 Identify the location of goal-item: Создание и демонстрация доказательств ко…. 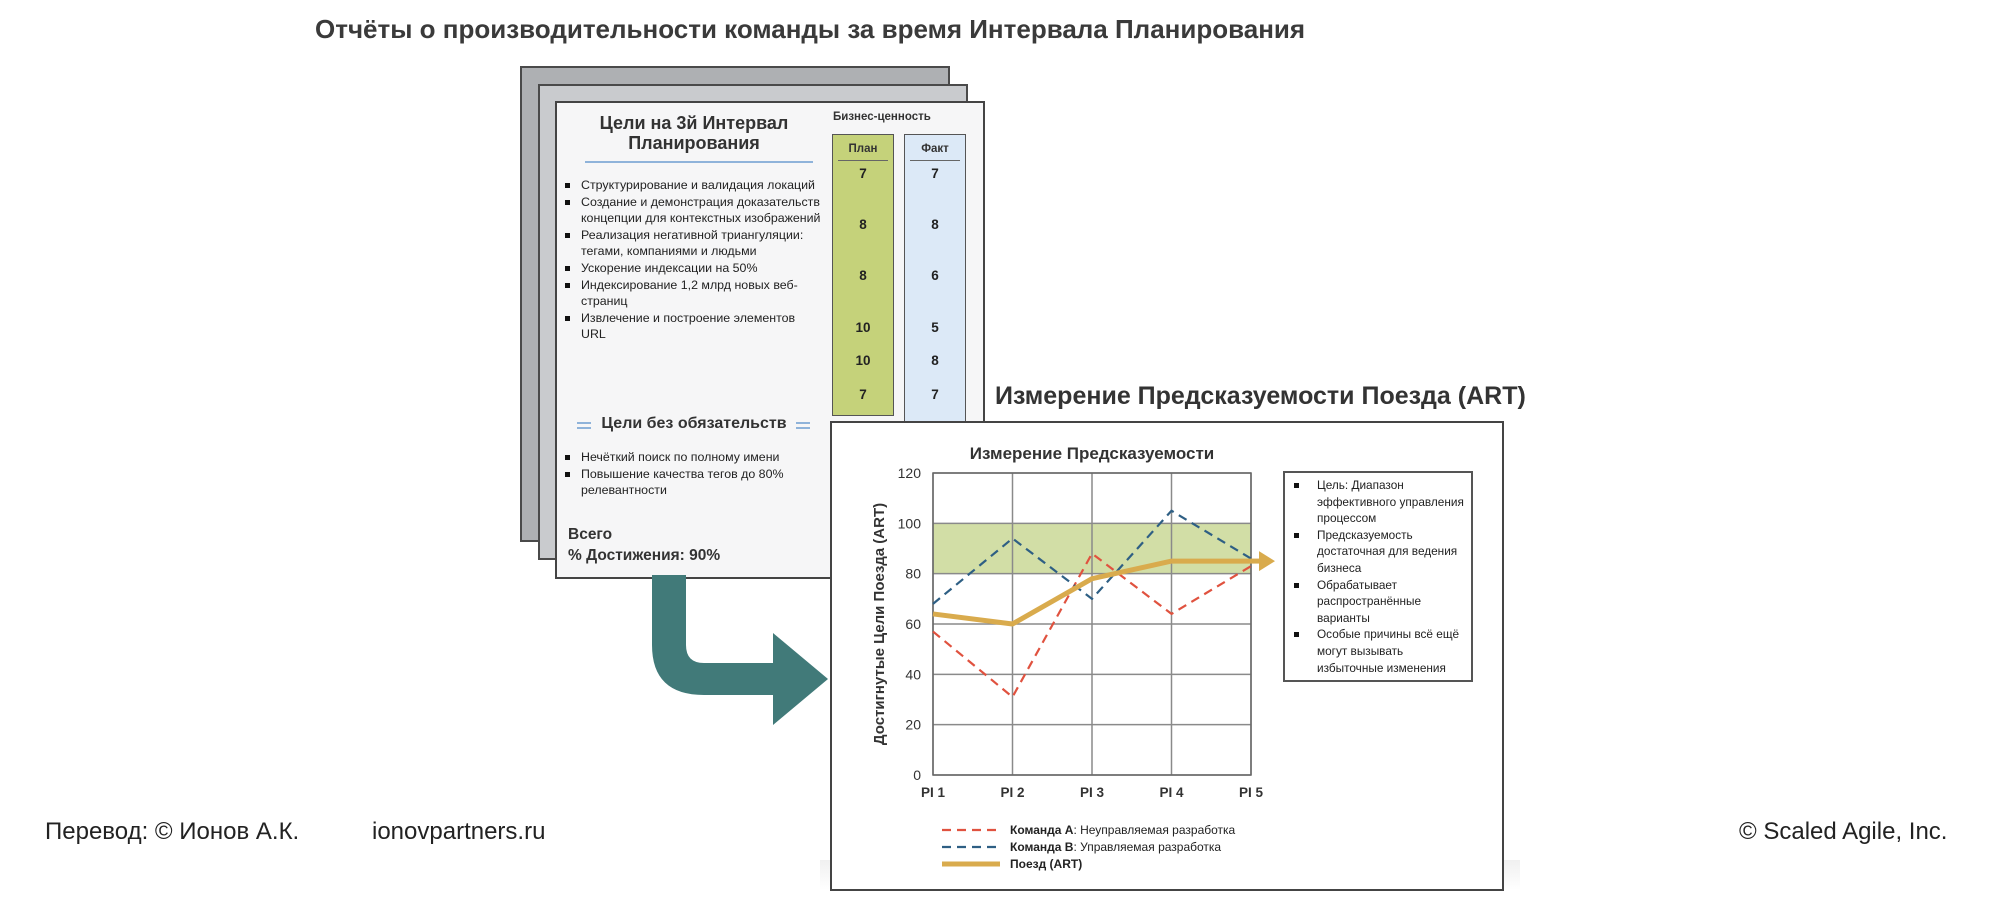
(689, 210).